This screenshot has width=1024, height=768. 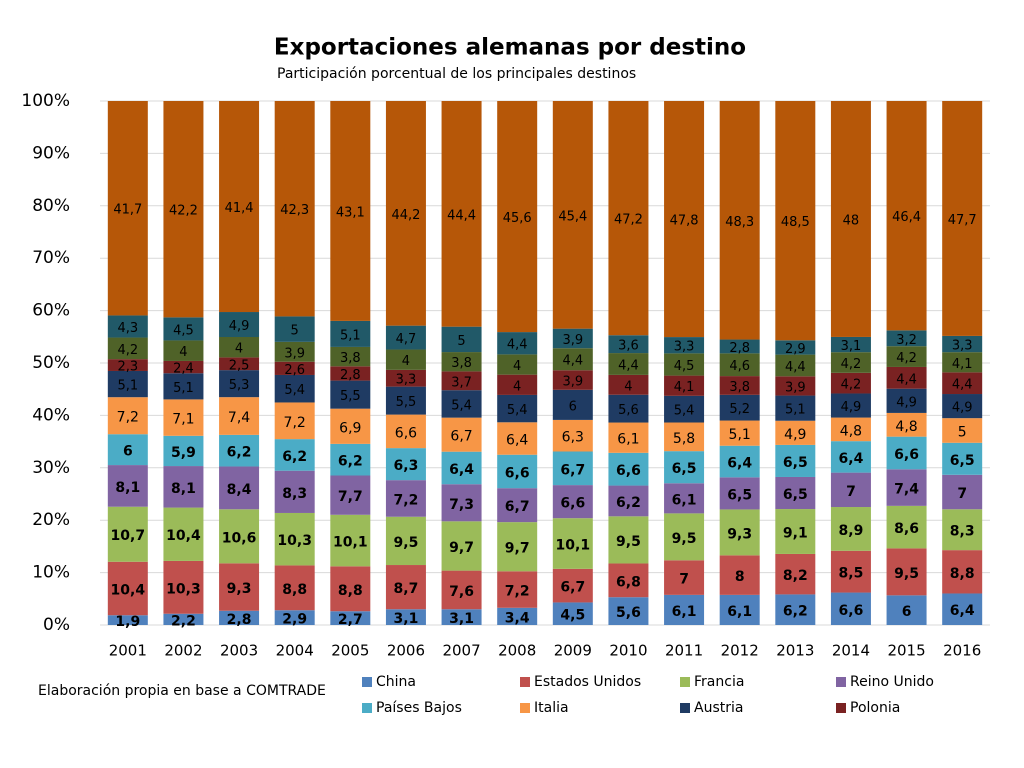 I want to click on data-label: 6,6, so click(x=572, y=504).